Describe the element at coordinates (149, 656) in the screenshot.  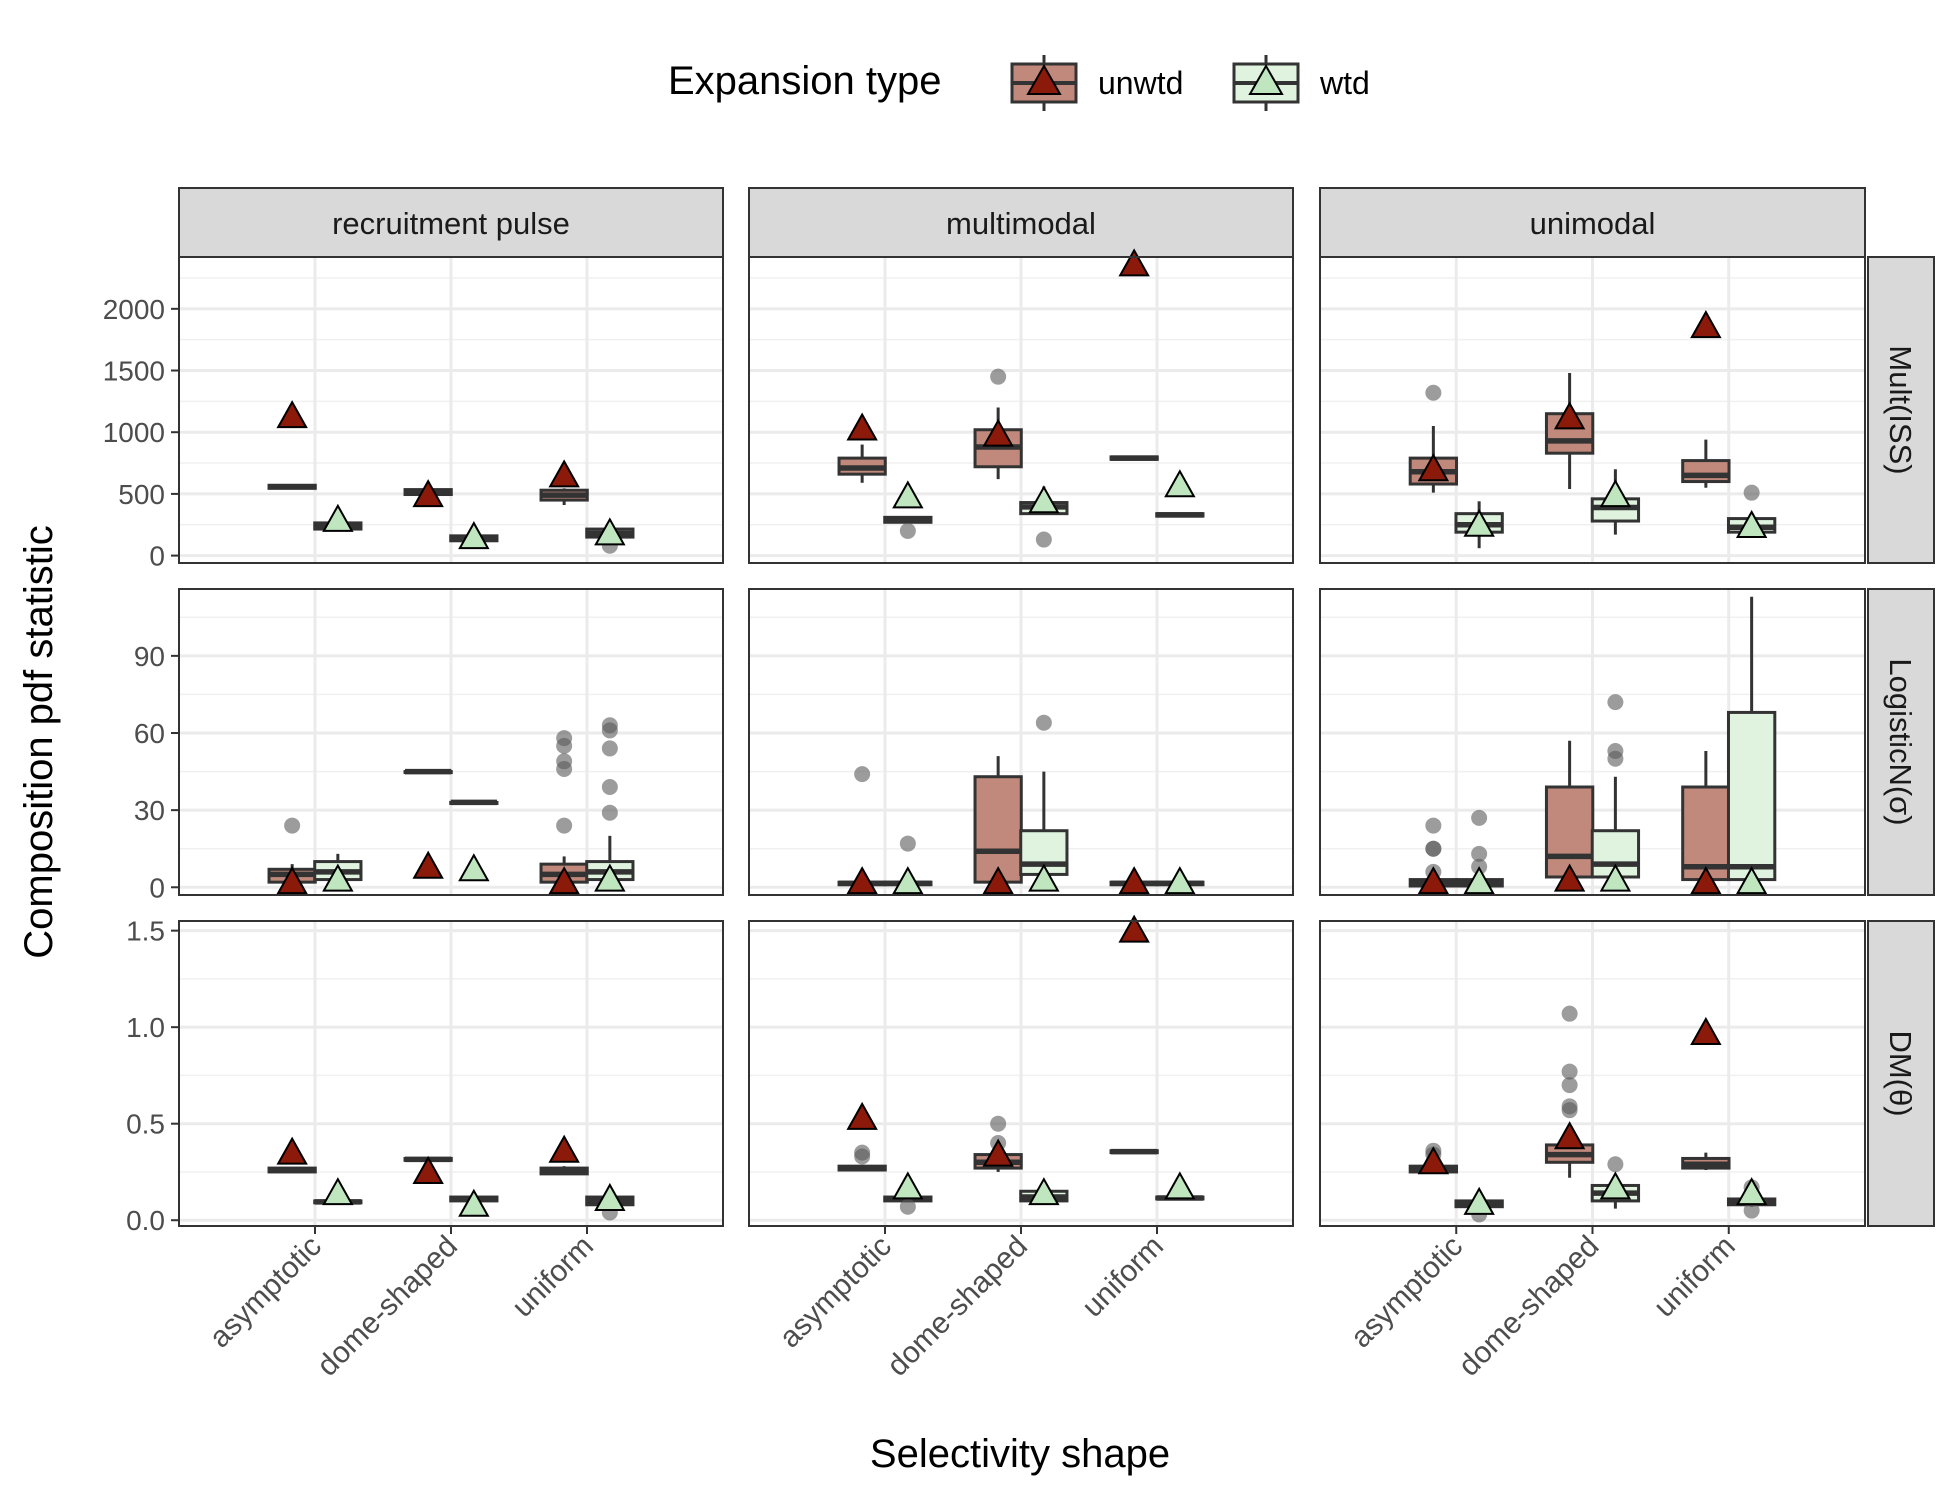
I see `y-tick-label: 90` at that location.